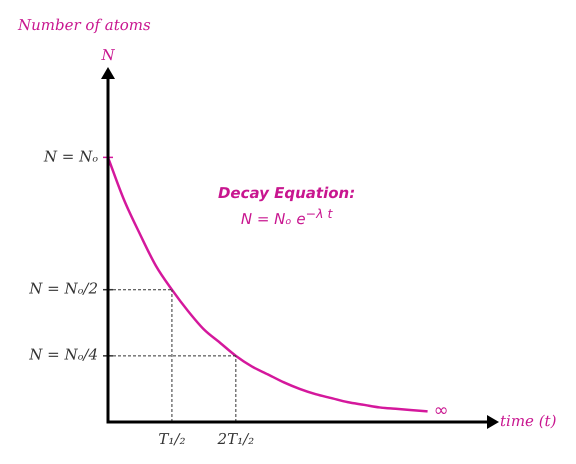 Image resolution: width=576 pixels, height=464 pixels. What do you see at coordinates (108, 55) in the screenshot?
I see `text: N` at bounding box center [108, 55].